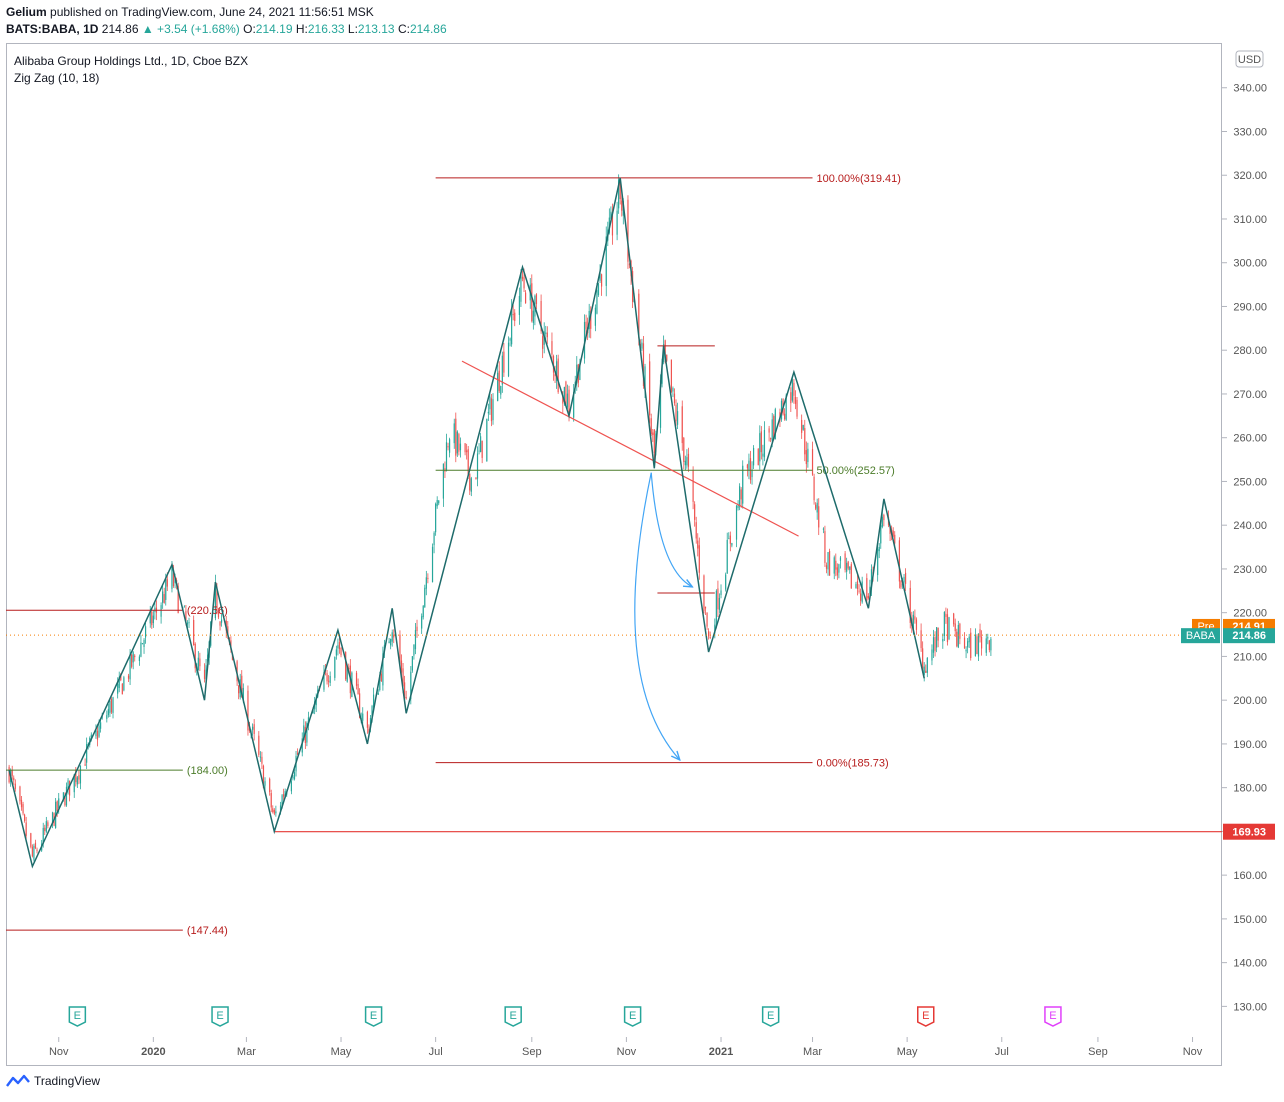 The height and width of the screenshot is (1102, 1284). Describe the element at coordinates (1250, 614) in the screenshot. I see `y-tick-label: 220.00` at that location.